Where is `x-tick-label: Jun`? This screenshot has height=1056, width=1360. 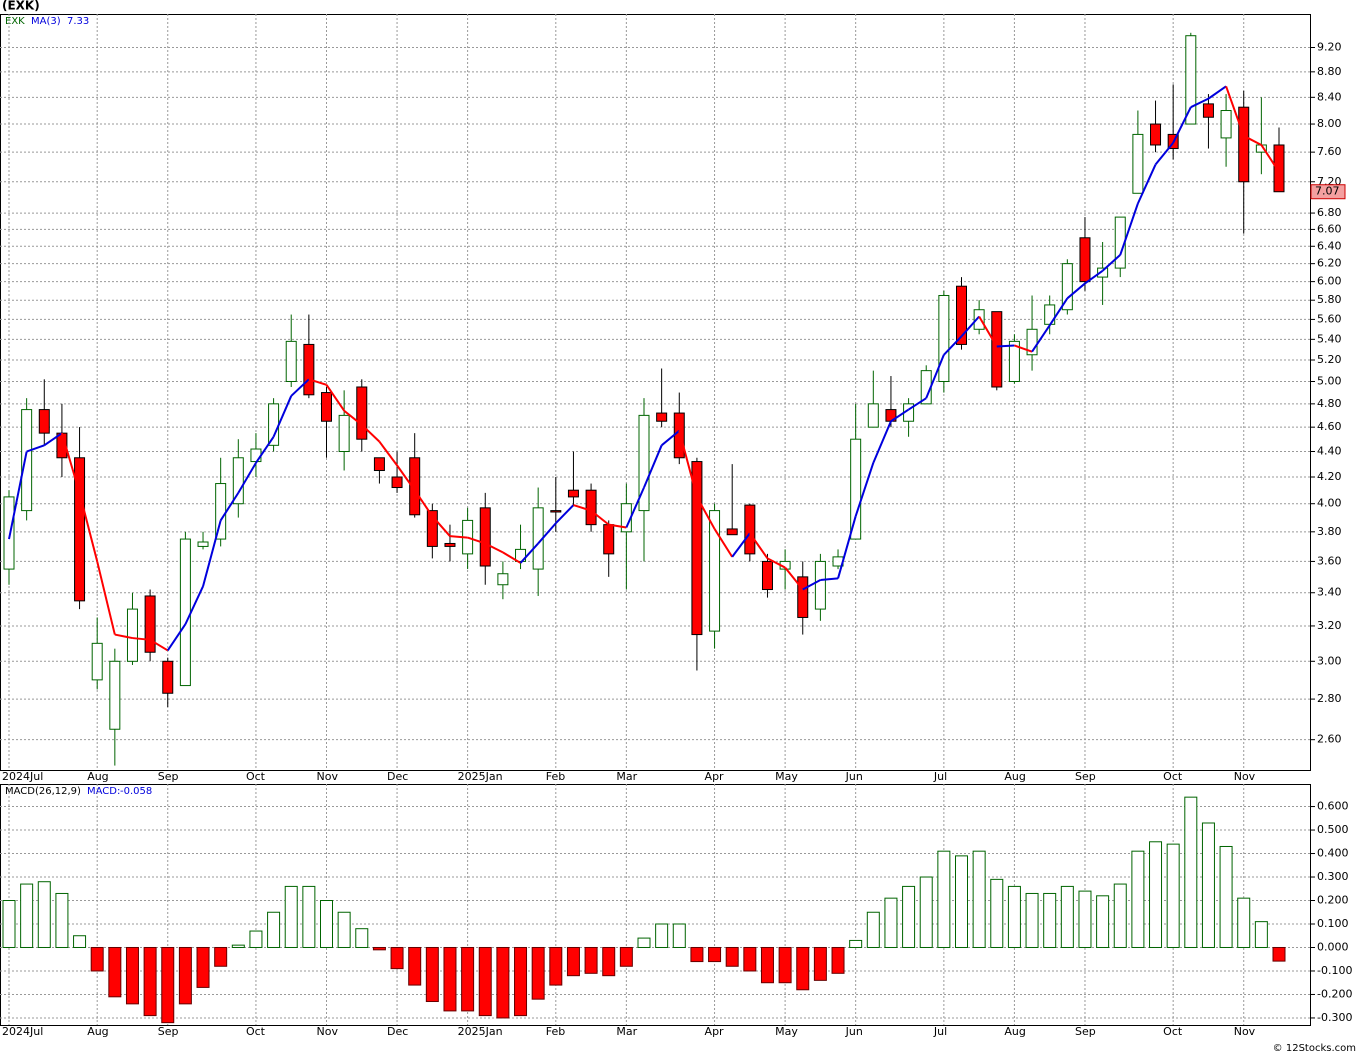
x-tick-label: Jun is located at coordinates (854, 776).